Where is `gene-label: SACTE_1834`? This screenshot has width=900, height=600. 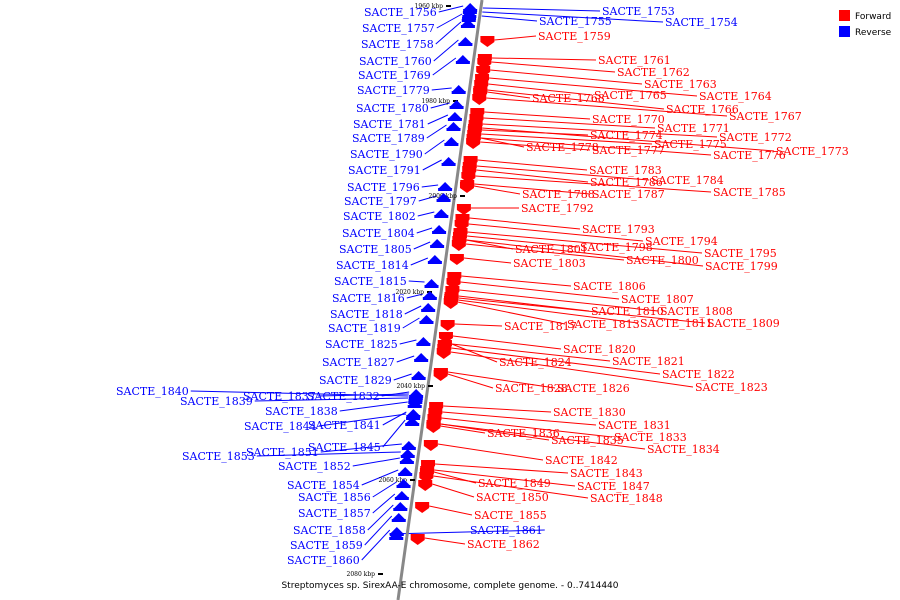 gene-label: SACTE_1834 is located at coordinates (683, 449).